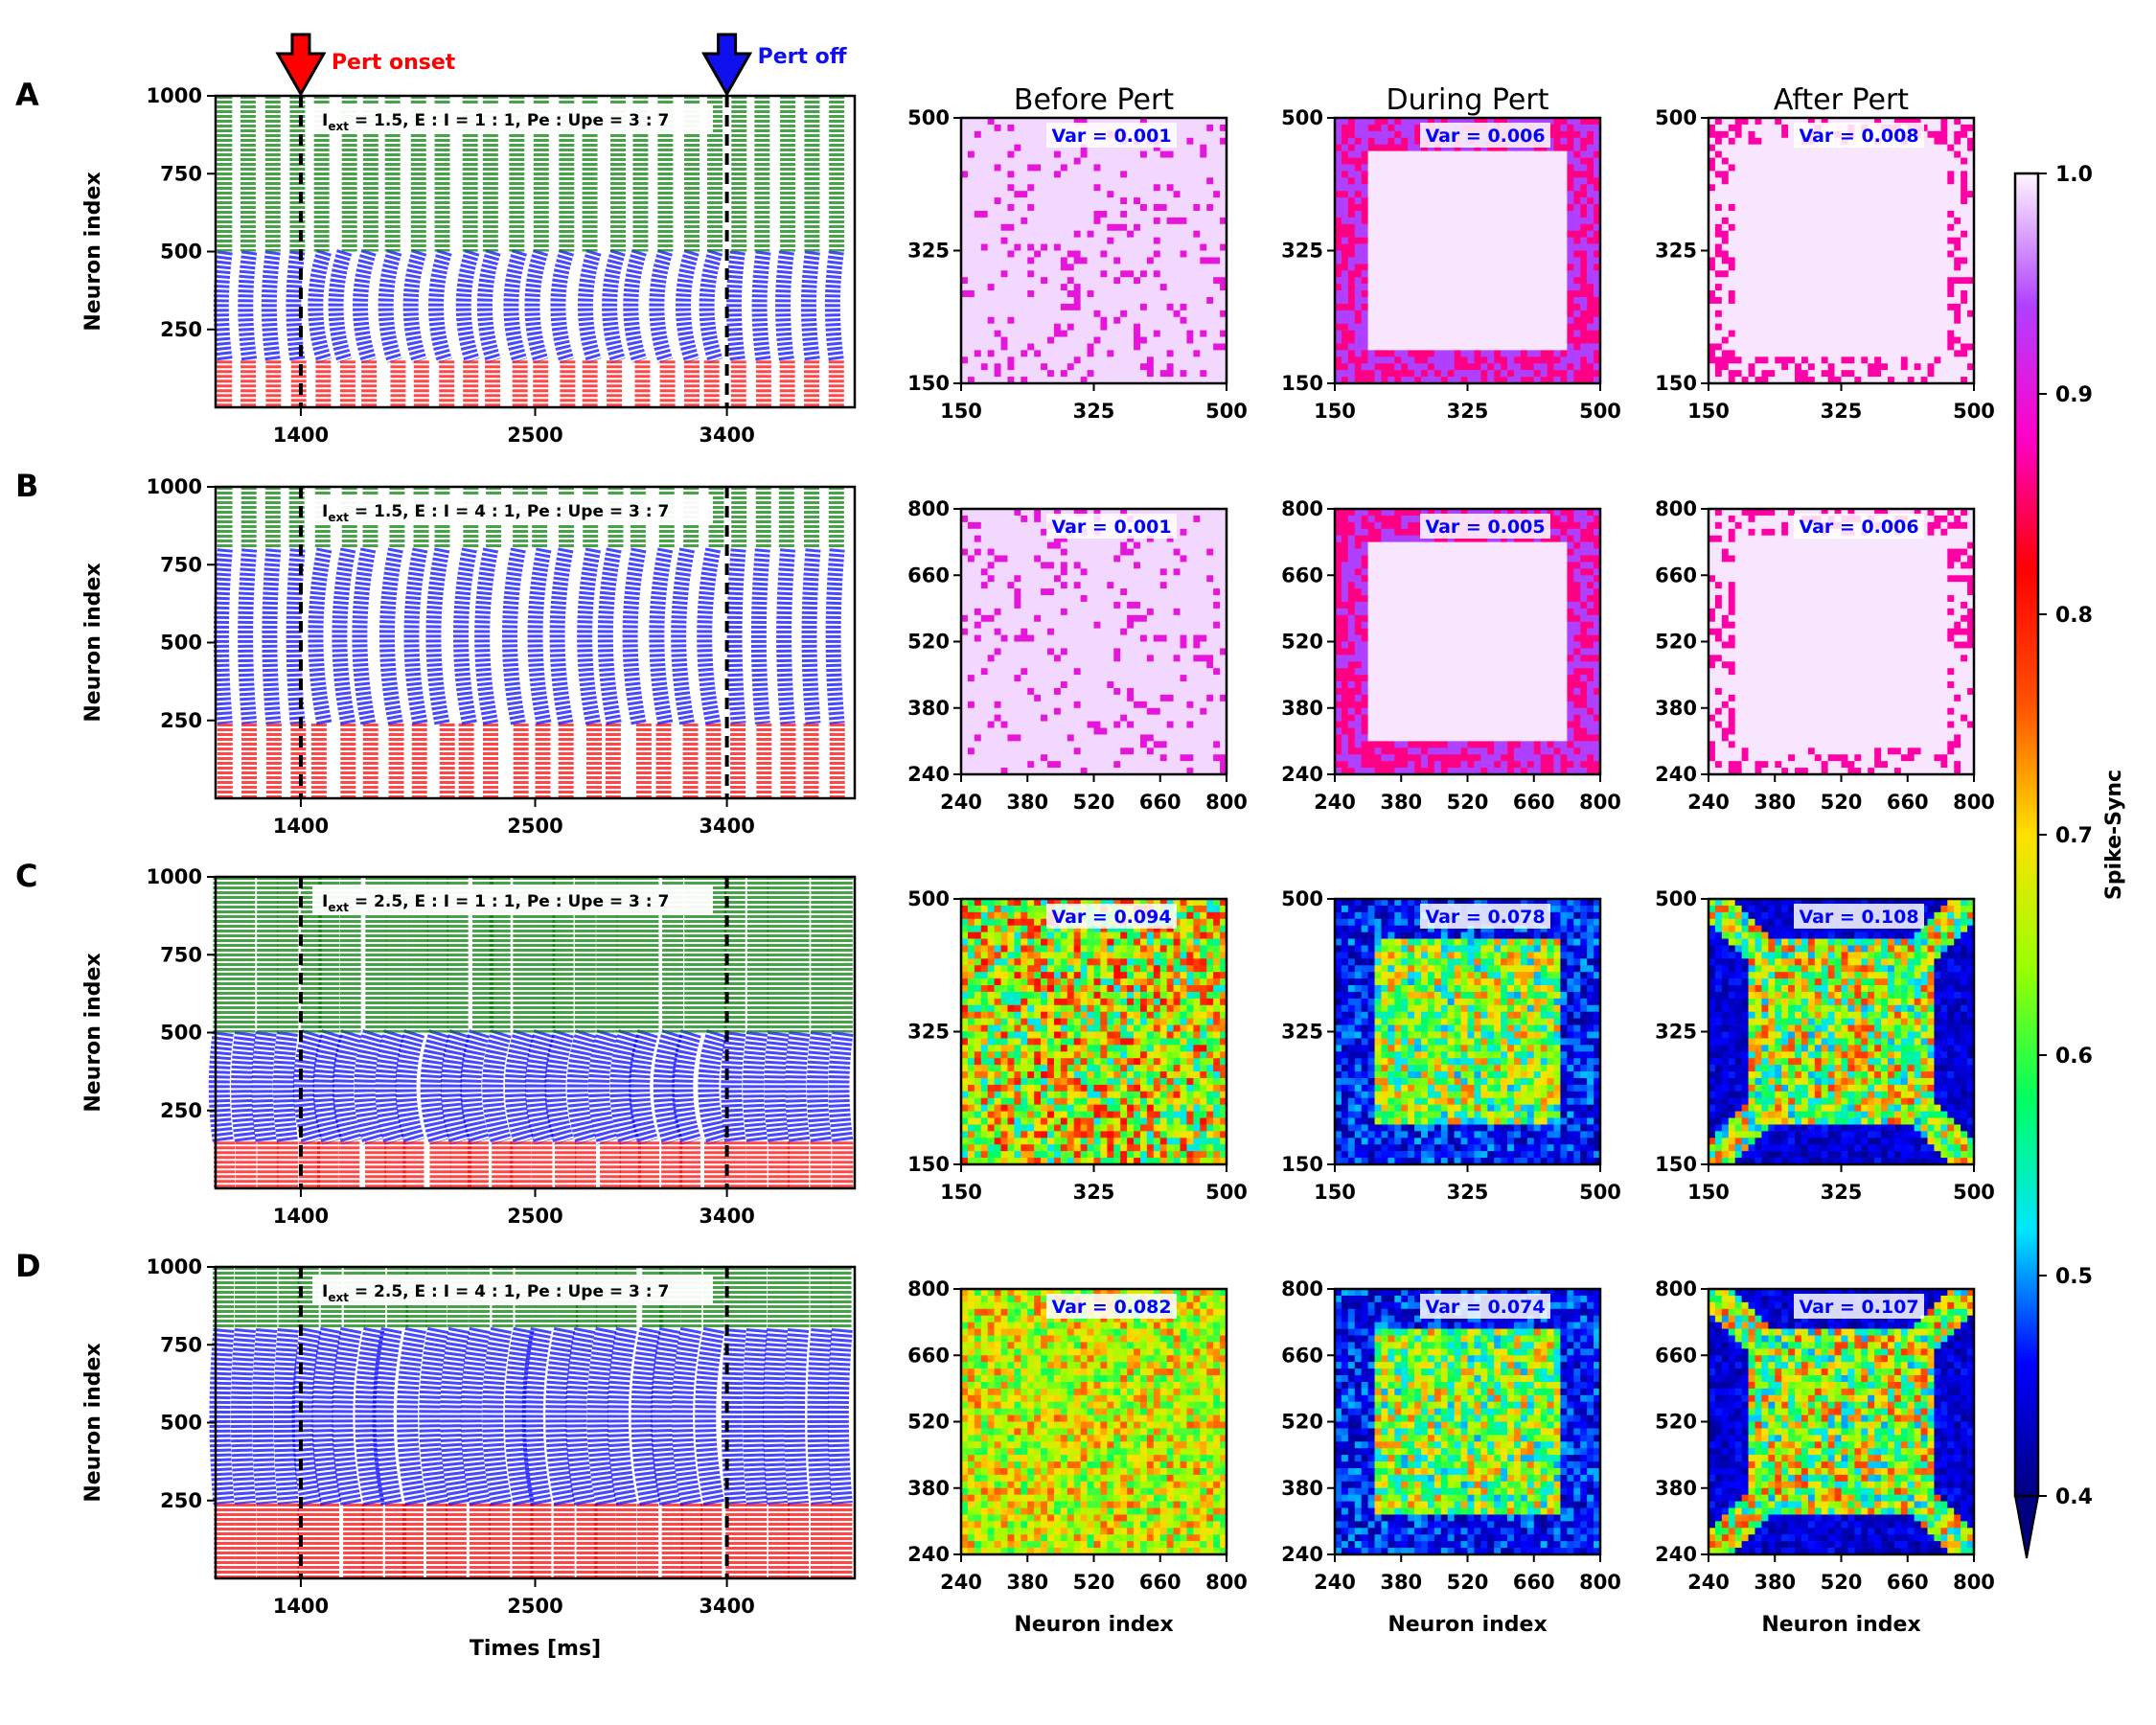  Describe the element at coordinates (1485, 135) in the screenshot. I see `var-label-bg` at that location.